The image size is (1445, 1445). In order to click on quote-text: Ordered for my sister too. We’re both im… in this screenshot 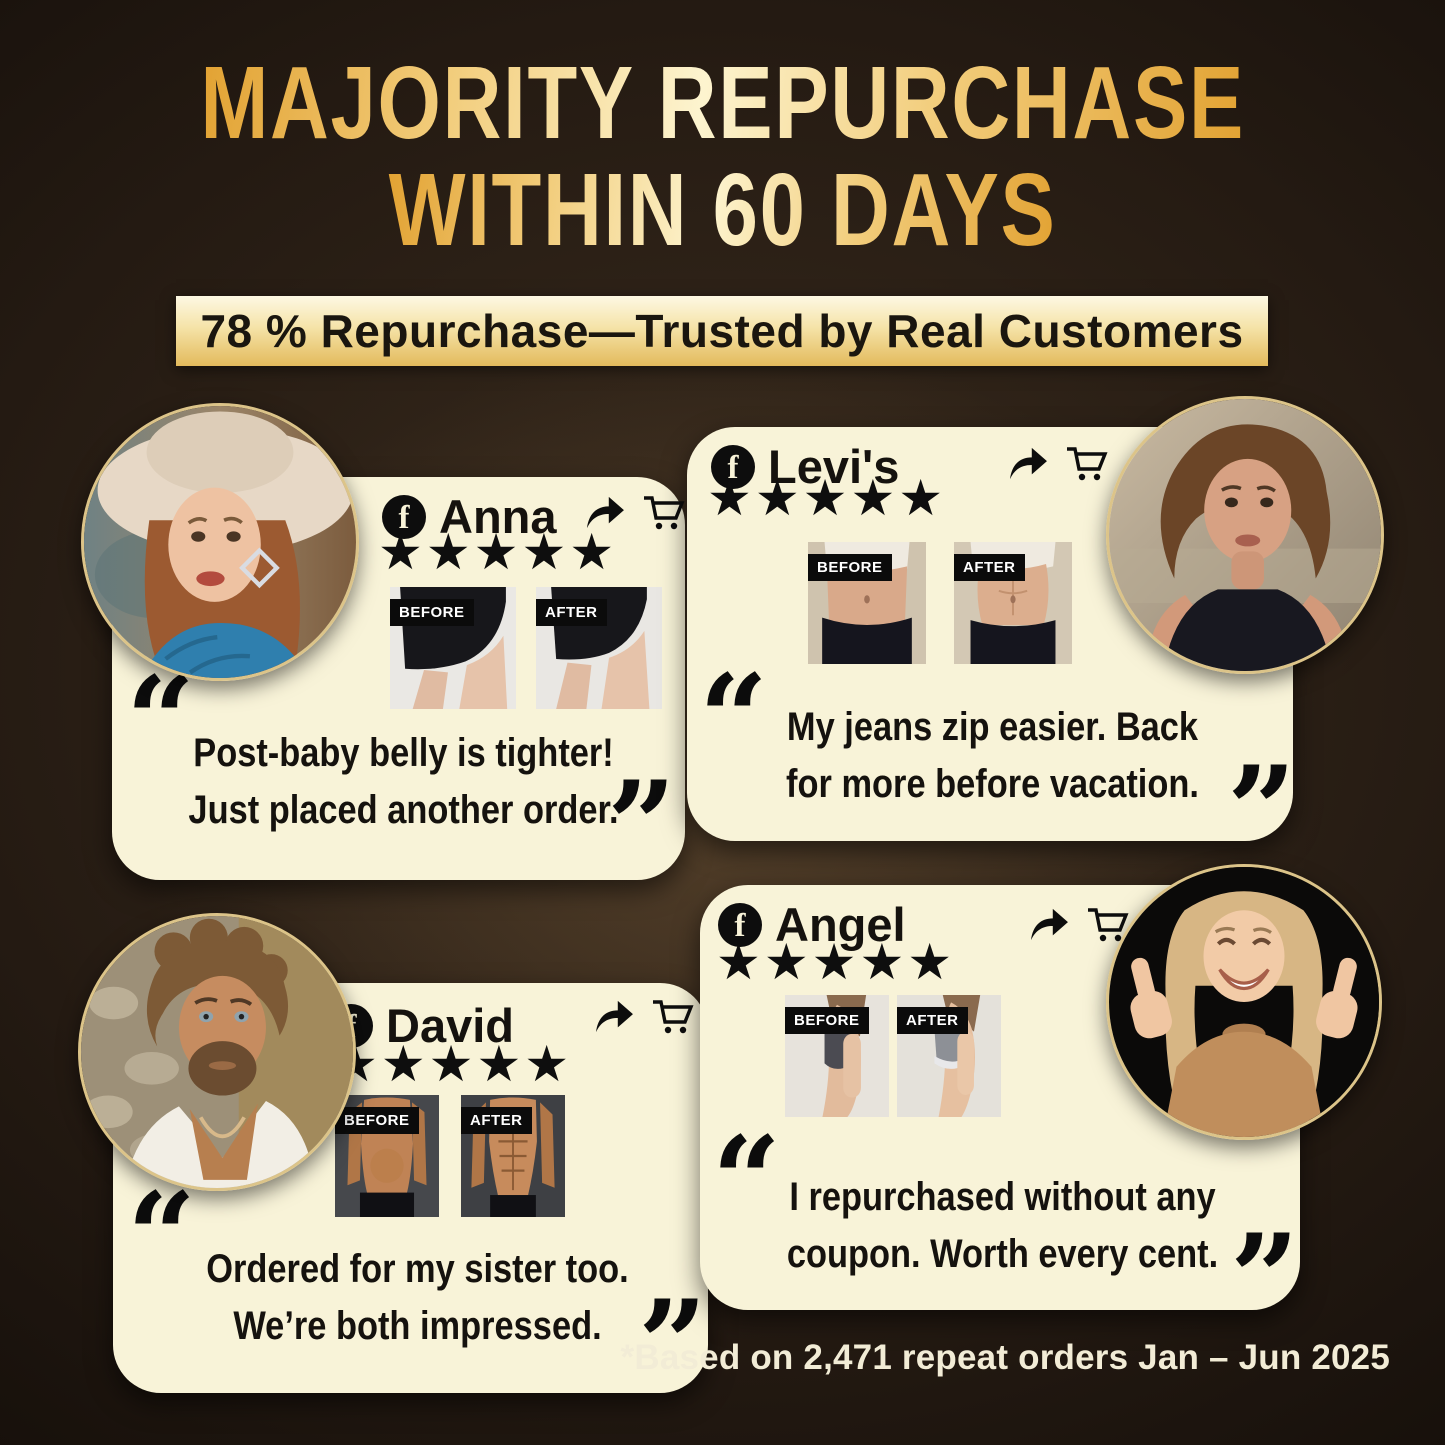, I will do `click(418, 1298)`.